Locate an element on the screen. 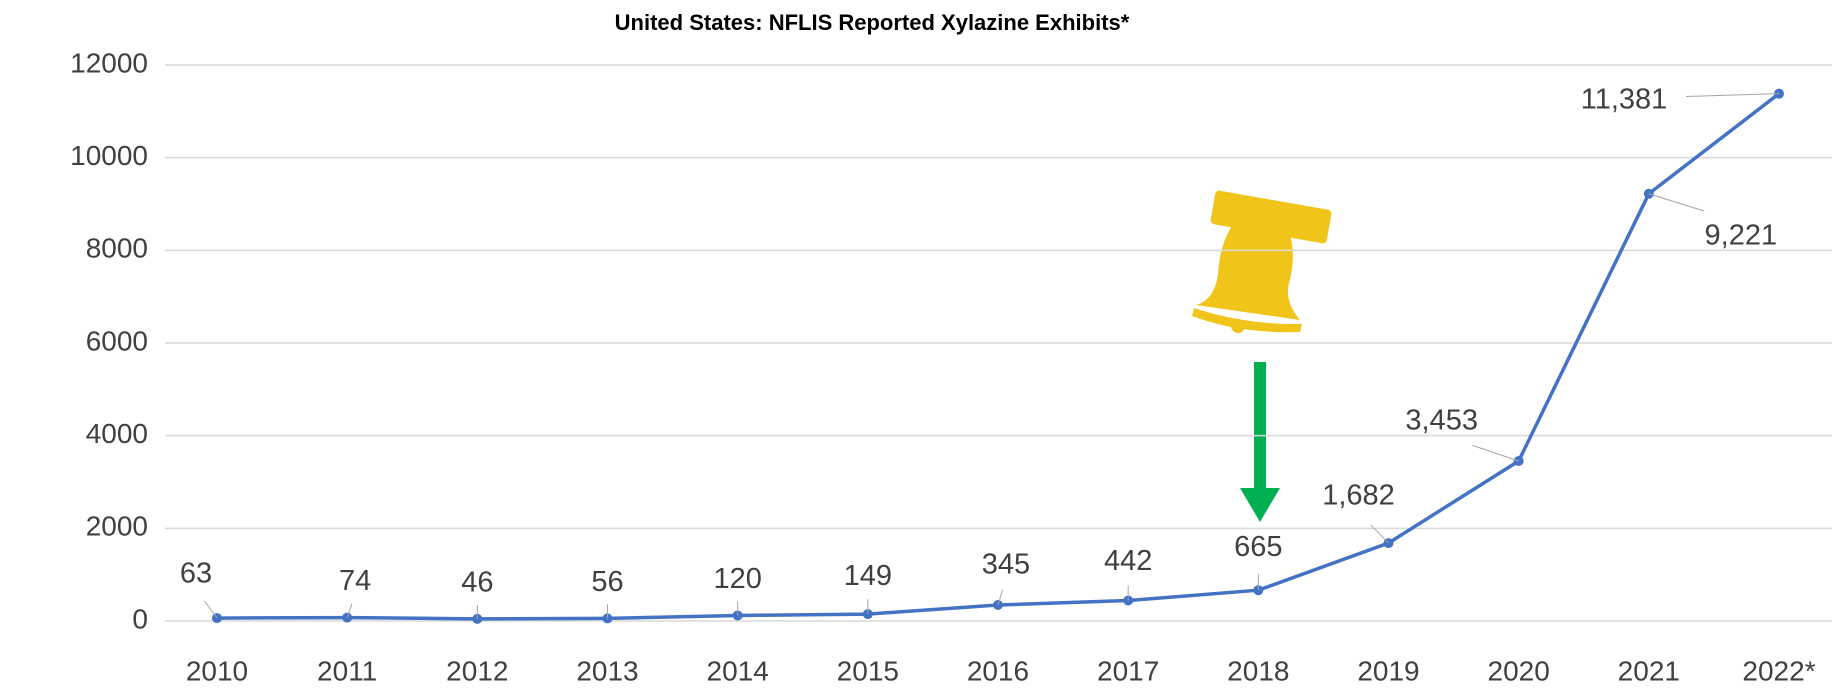  data-label: 74 is located at coordinates (355, 581).